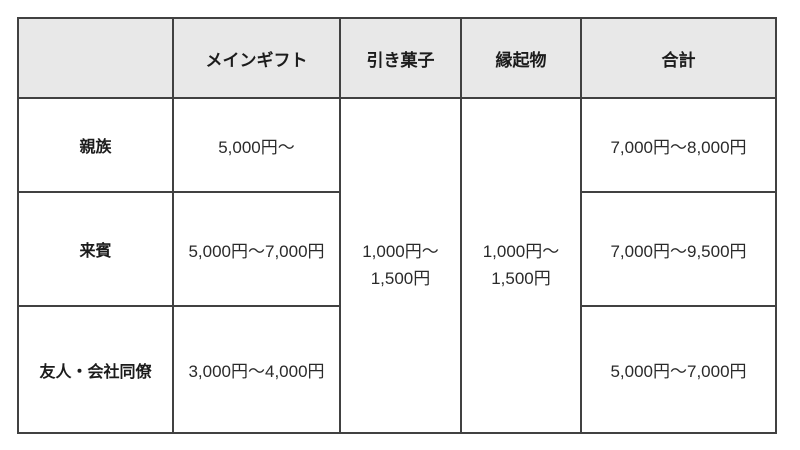 The image size is (800, 450). I want to click on row-label-guests: 来賓, so click(95, 249).